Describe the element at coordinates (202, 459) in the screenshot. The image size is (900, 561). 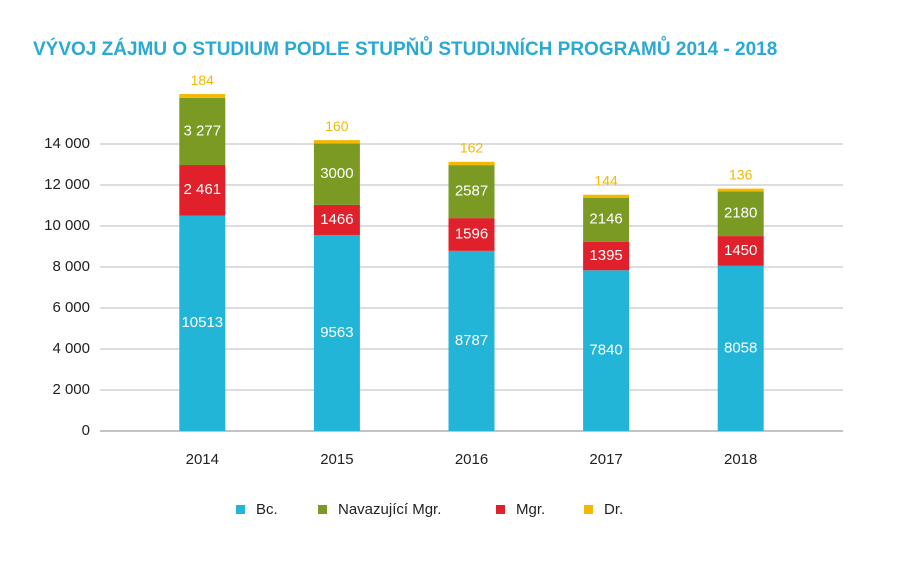
I see `x-tick-label: 2014` at that location.